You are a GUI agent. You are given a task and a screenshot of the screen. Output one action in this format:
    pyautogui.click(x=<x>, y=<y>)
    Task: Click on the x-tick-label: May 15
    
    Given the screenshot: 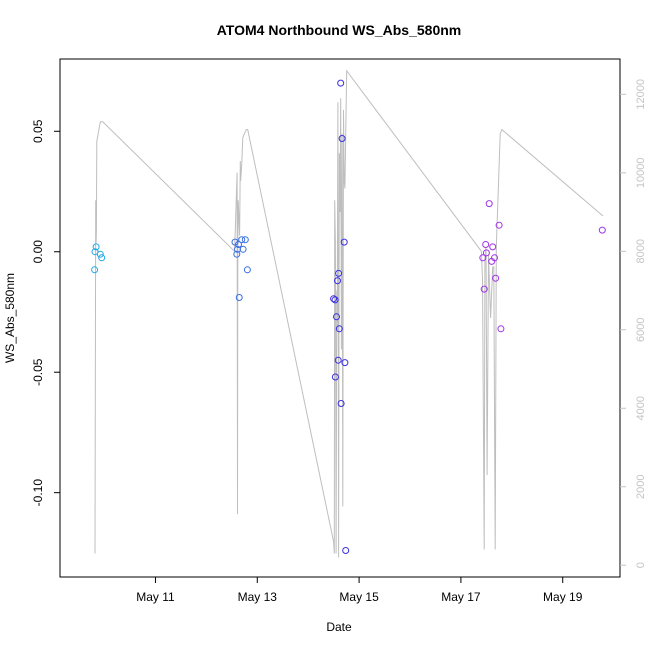 What is the action you would take?
    pyautogui.click(x=359, y=597)
    